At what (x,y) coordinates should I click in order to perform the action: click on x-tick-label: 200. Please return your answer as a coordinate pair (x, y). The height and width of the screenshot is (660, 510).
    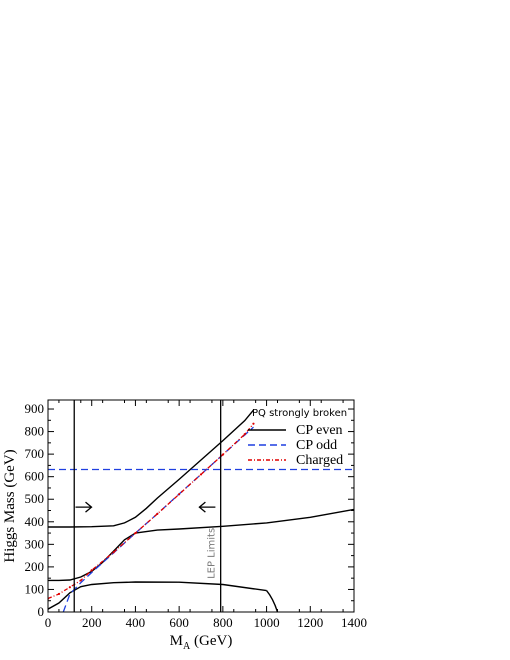
    Looking at the image, I should click on (92, 622).